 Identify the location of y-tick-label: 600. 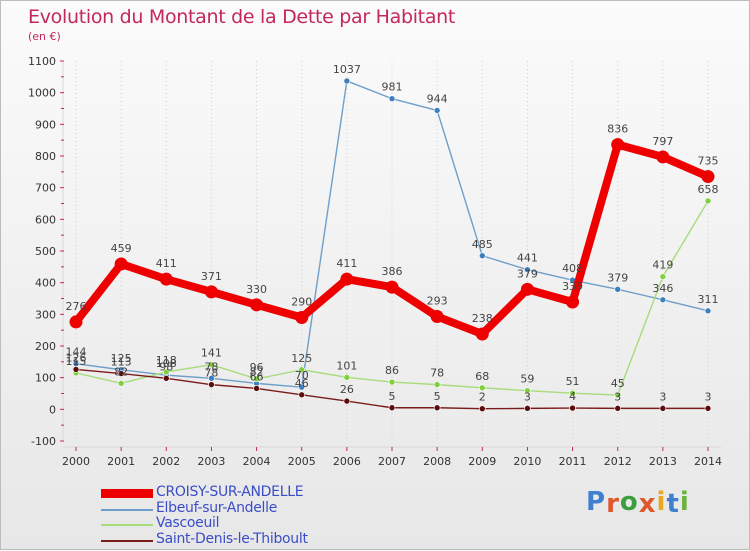
(45, 219).